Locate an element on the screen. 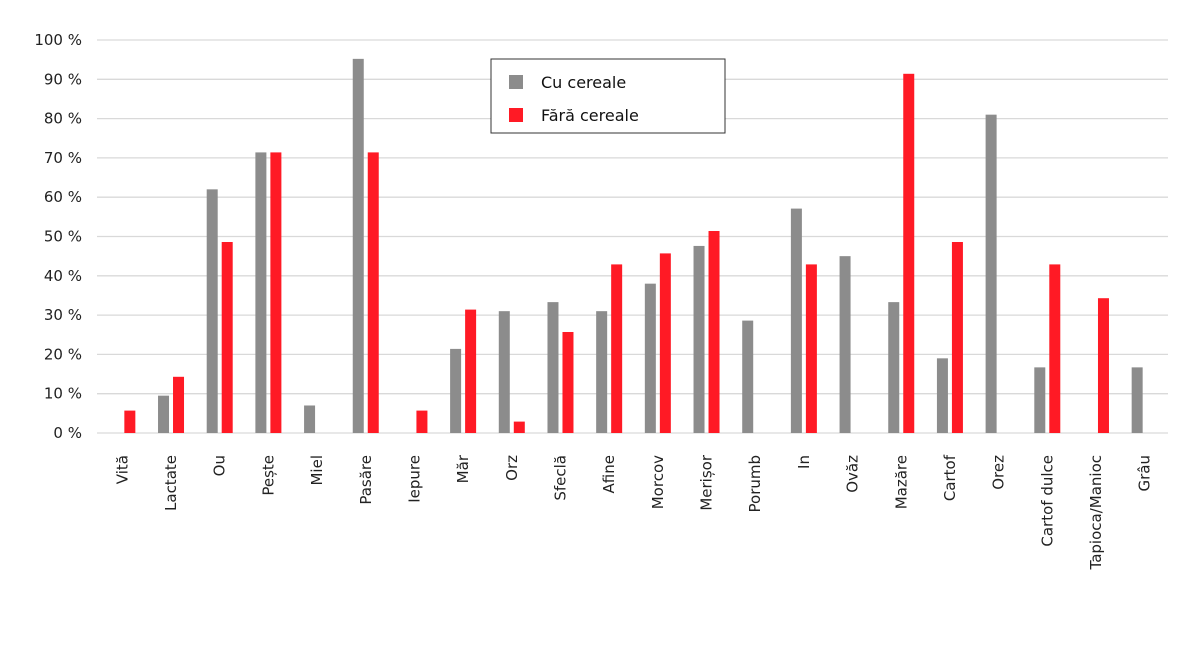 Image resolution: width=1200 pixels, height=651 pixels. y-tick-label: 10 % is located at coordinates (63, 394).